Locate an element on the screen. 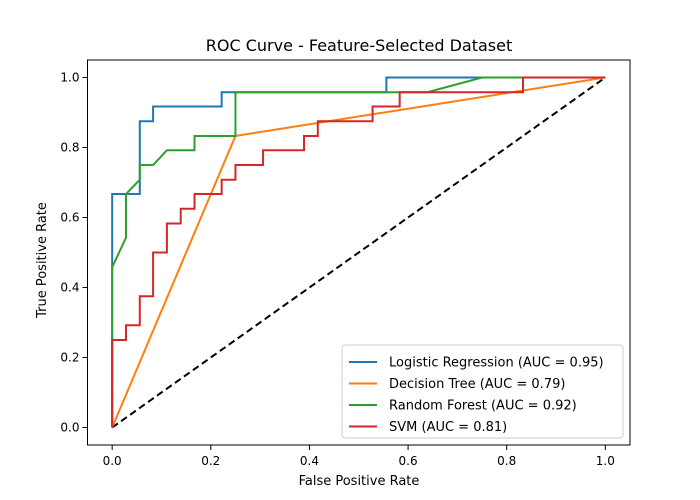  legend-box is located at coordinates (482, 391).